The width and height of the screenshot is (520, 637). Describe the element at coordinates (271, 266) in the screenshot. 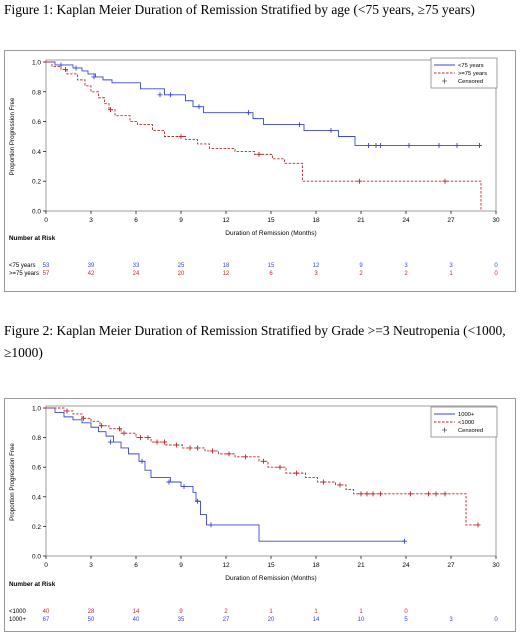

I see `at-risk-count: 15` at that location.